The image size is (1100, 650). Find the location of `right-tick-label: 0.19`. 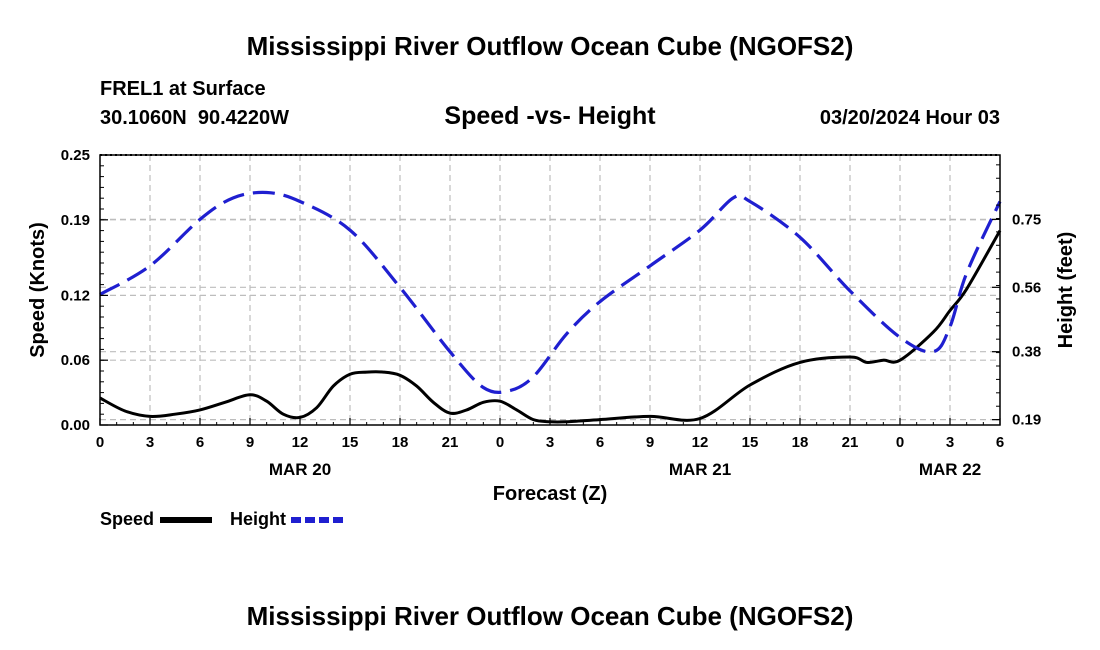

right-tick-label: 0.19 is located at coordinates (1026, 420).